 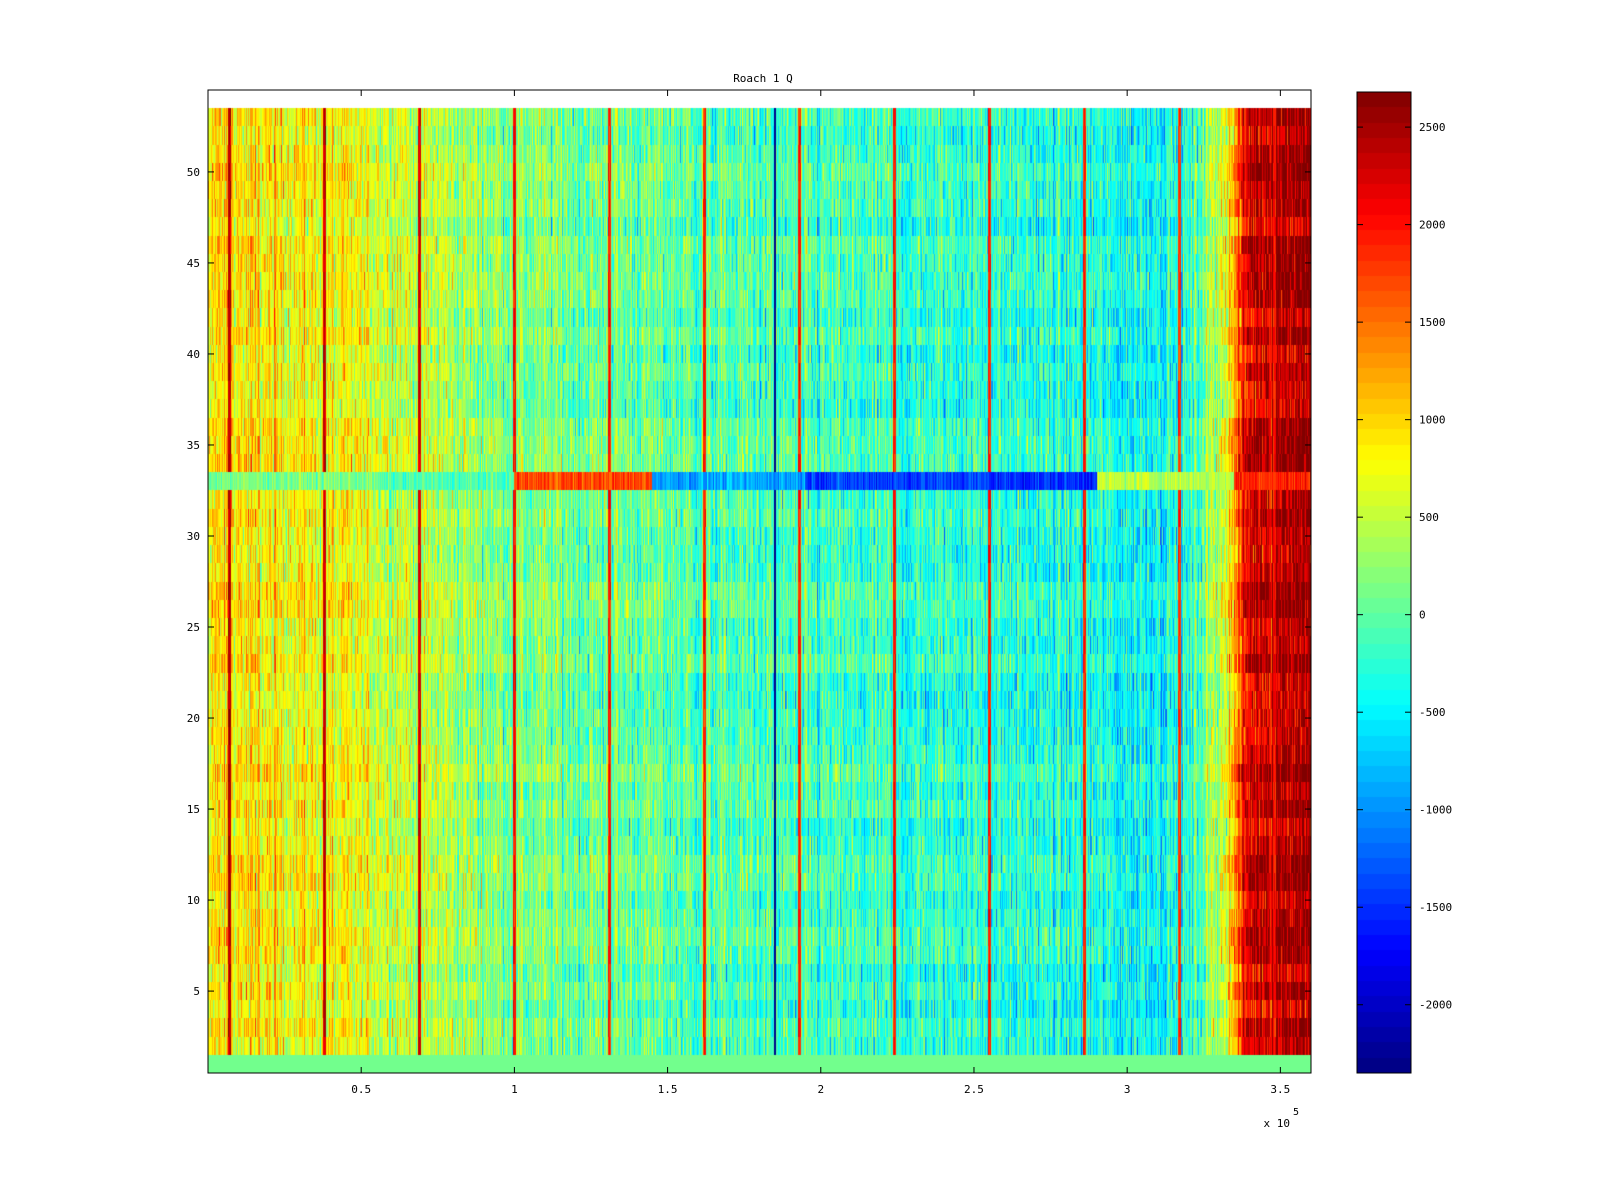 I want to click on colorbar-tick-label: 500, so click(x=1429, y=517).